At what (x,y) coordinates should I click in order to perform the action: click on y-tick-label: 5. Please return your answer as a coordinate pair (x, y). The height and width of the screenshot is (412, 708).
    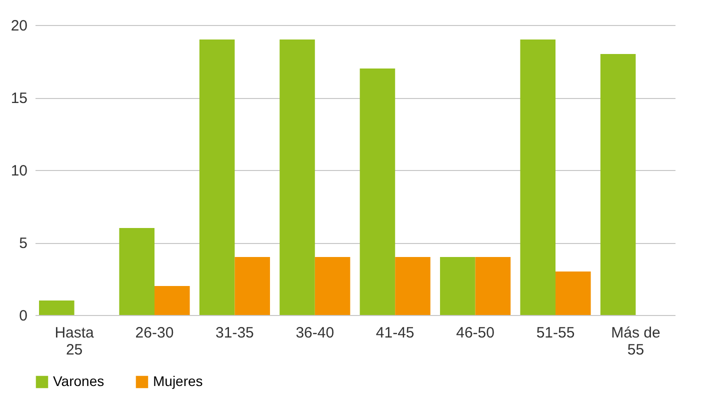
    Looking at the image, I should click on (23, 243).